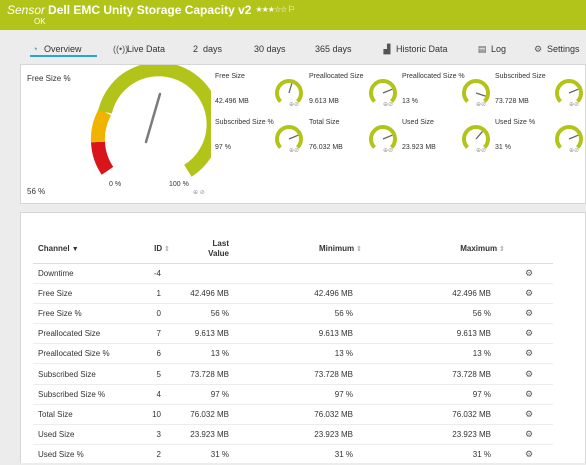  Describe the element at coordinates (153, 435) in the screenshot. I see `channel-id: 3` at that location.